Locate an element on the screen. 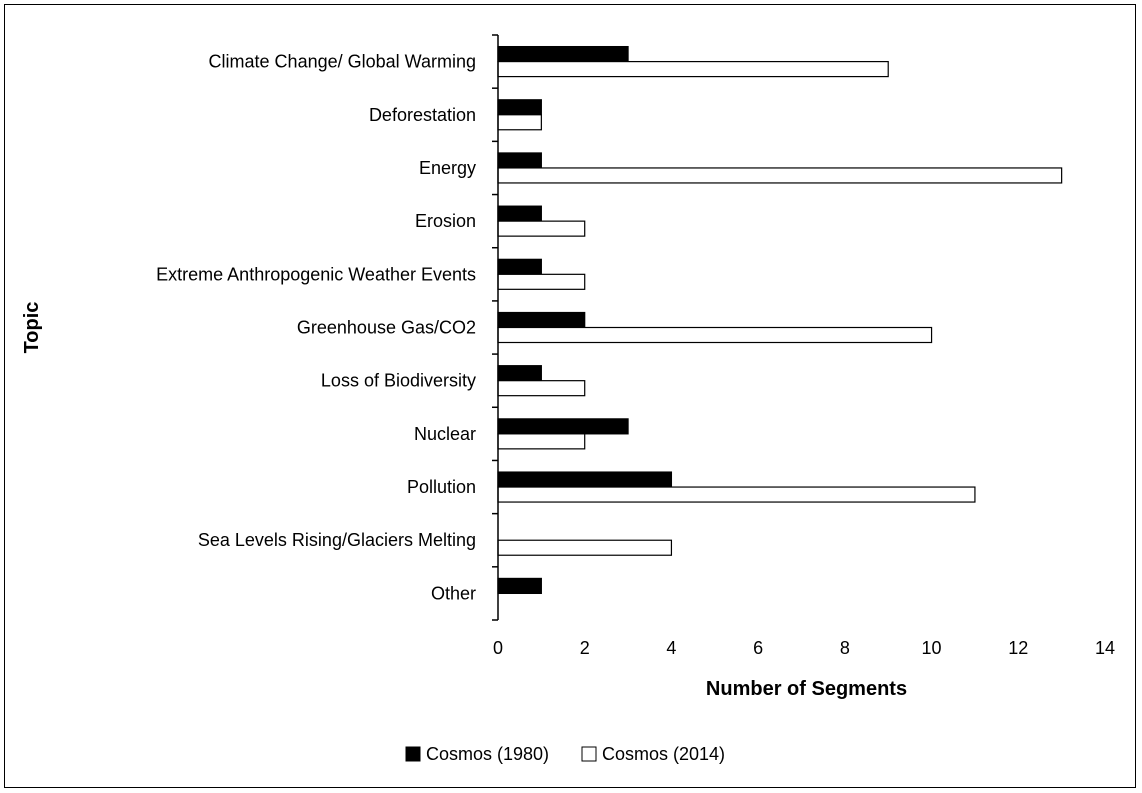 The width and height of the screenshot is (1142, 793). x-tick-label: 4 is located at coordinates (671, 648).